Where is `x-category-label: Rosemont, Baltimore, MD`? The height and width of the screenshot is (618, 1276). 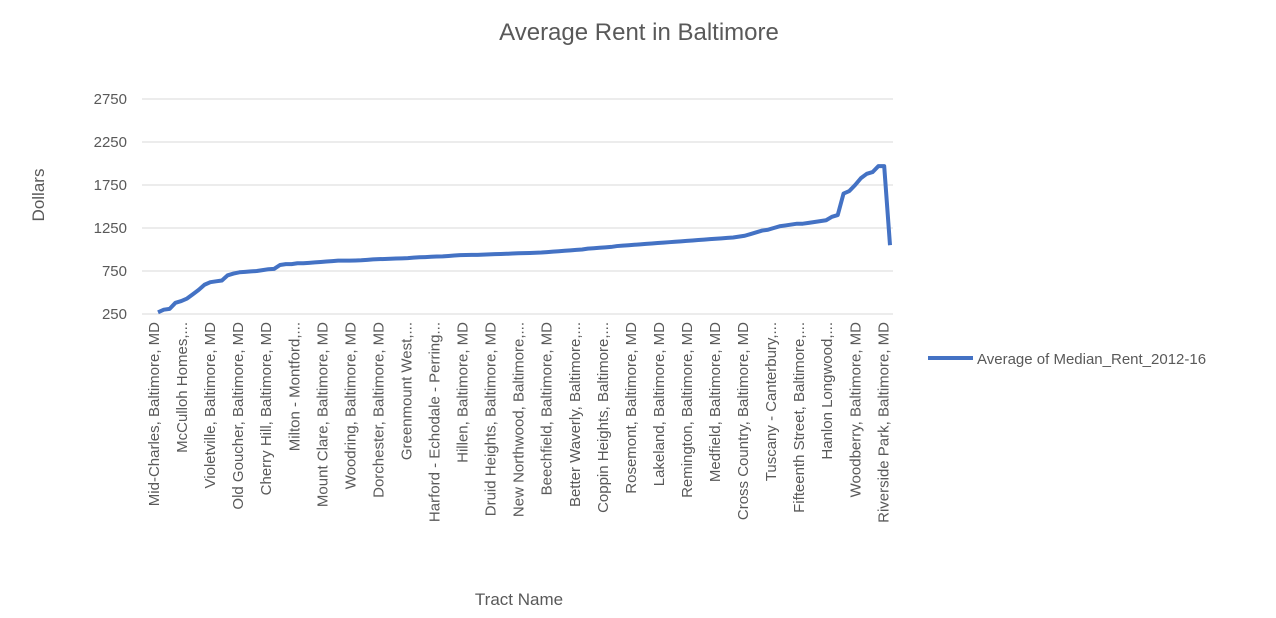 x-category-label: Rosemont, Baltimore, MD is located at coordinates (631, 408).